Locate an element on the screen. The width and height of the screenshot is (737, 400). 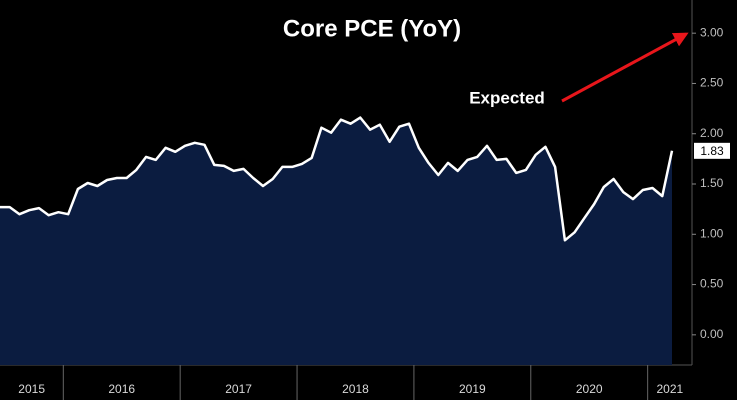
x-tick-label: 2016 is located at coordinates (121, 389).